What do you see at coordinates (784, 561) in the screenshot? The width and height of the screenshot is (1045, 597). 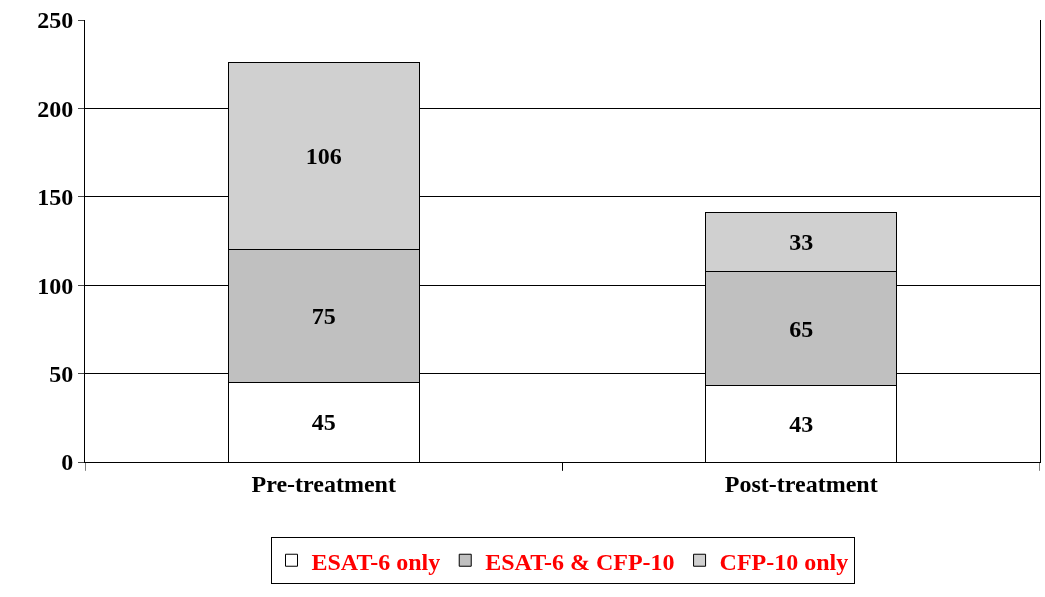 I see `legend-label: CFP-10 only` at bounding box center [784, 561].